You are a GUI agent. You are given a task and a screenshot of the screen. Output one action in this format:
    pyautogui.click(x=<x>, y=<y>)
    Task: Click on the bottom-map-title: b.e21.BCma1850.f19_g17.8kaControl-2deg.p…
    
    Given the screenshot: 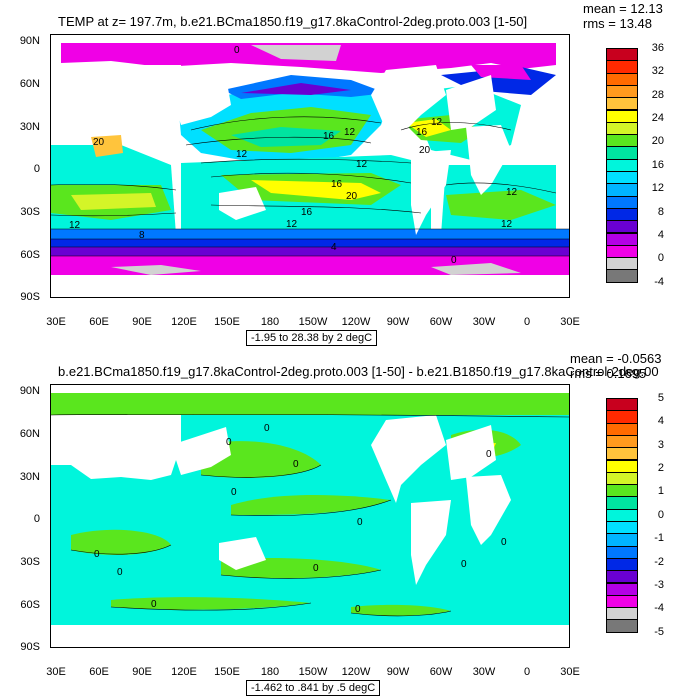 What is the action you would take?
    pyautogui.click(x=358, y=371)
    